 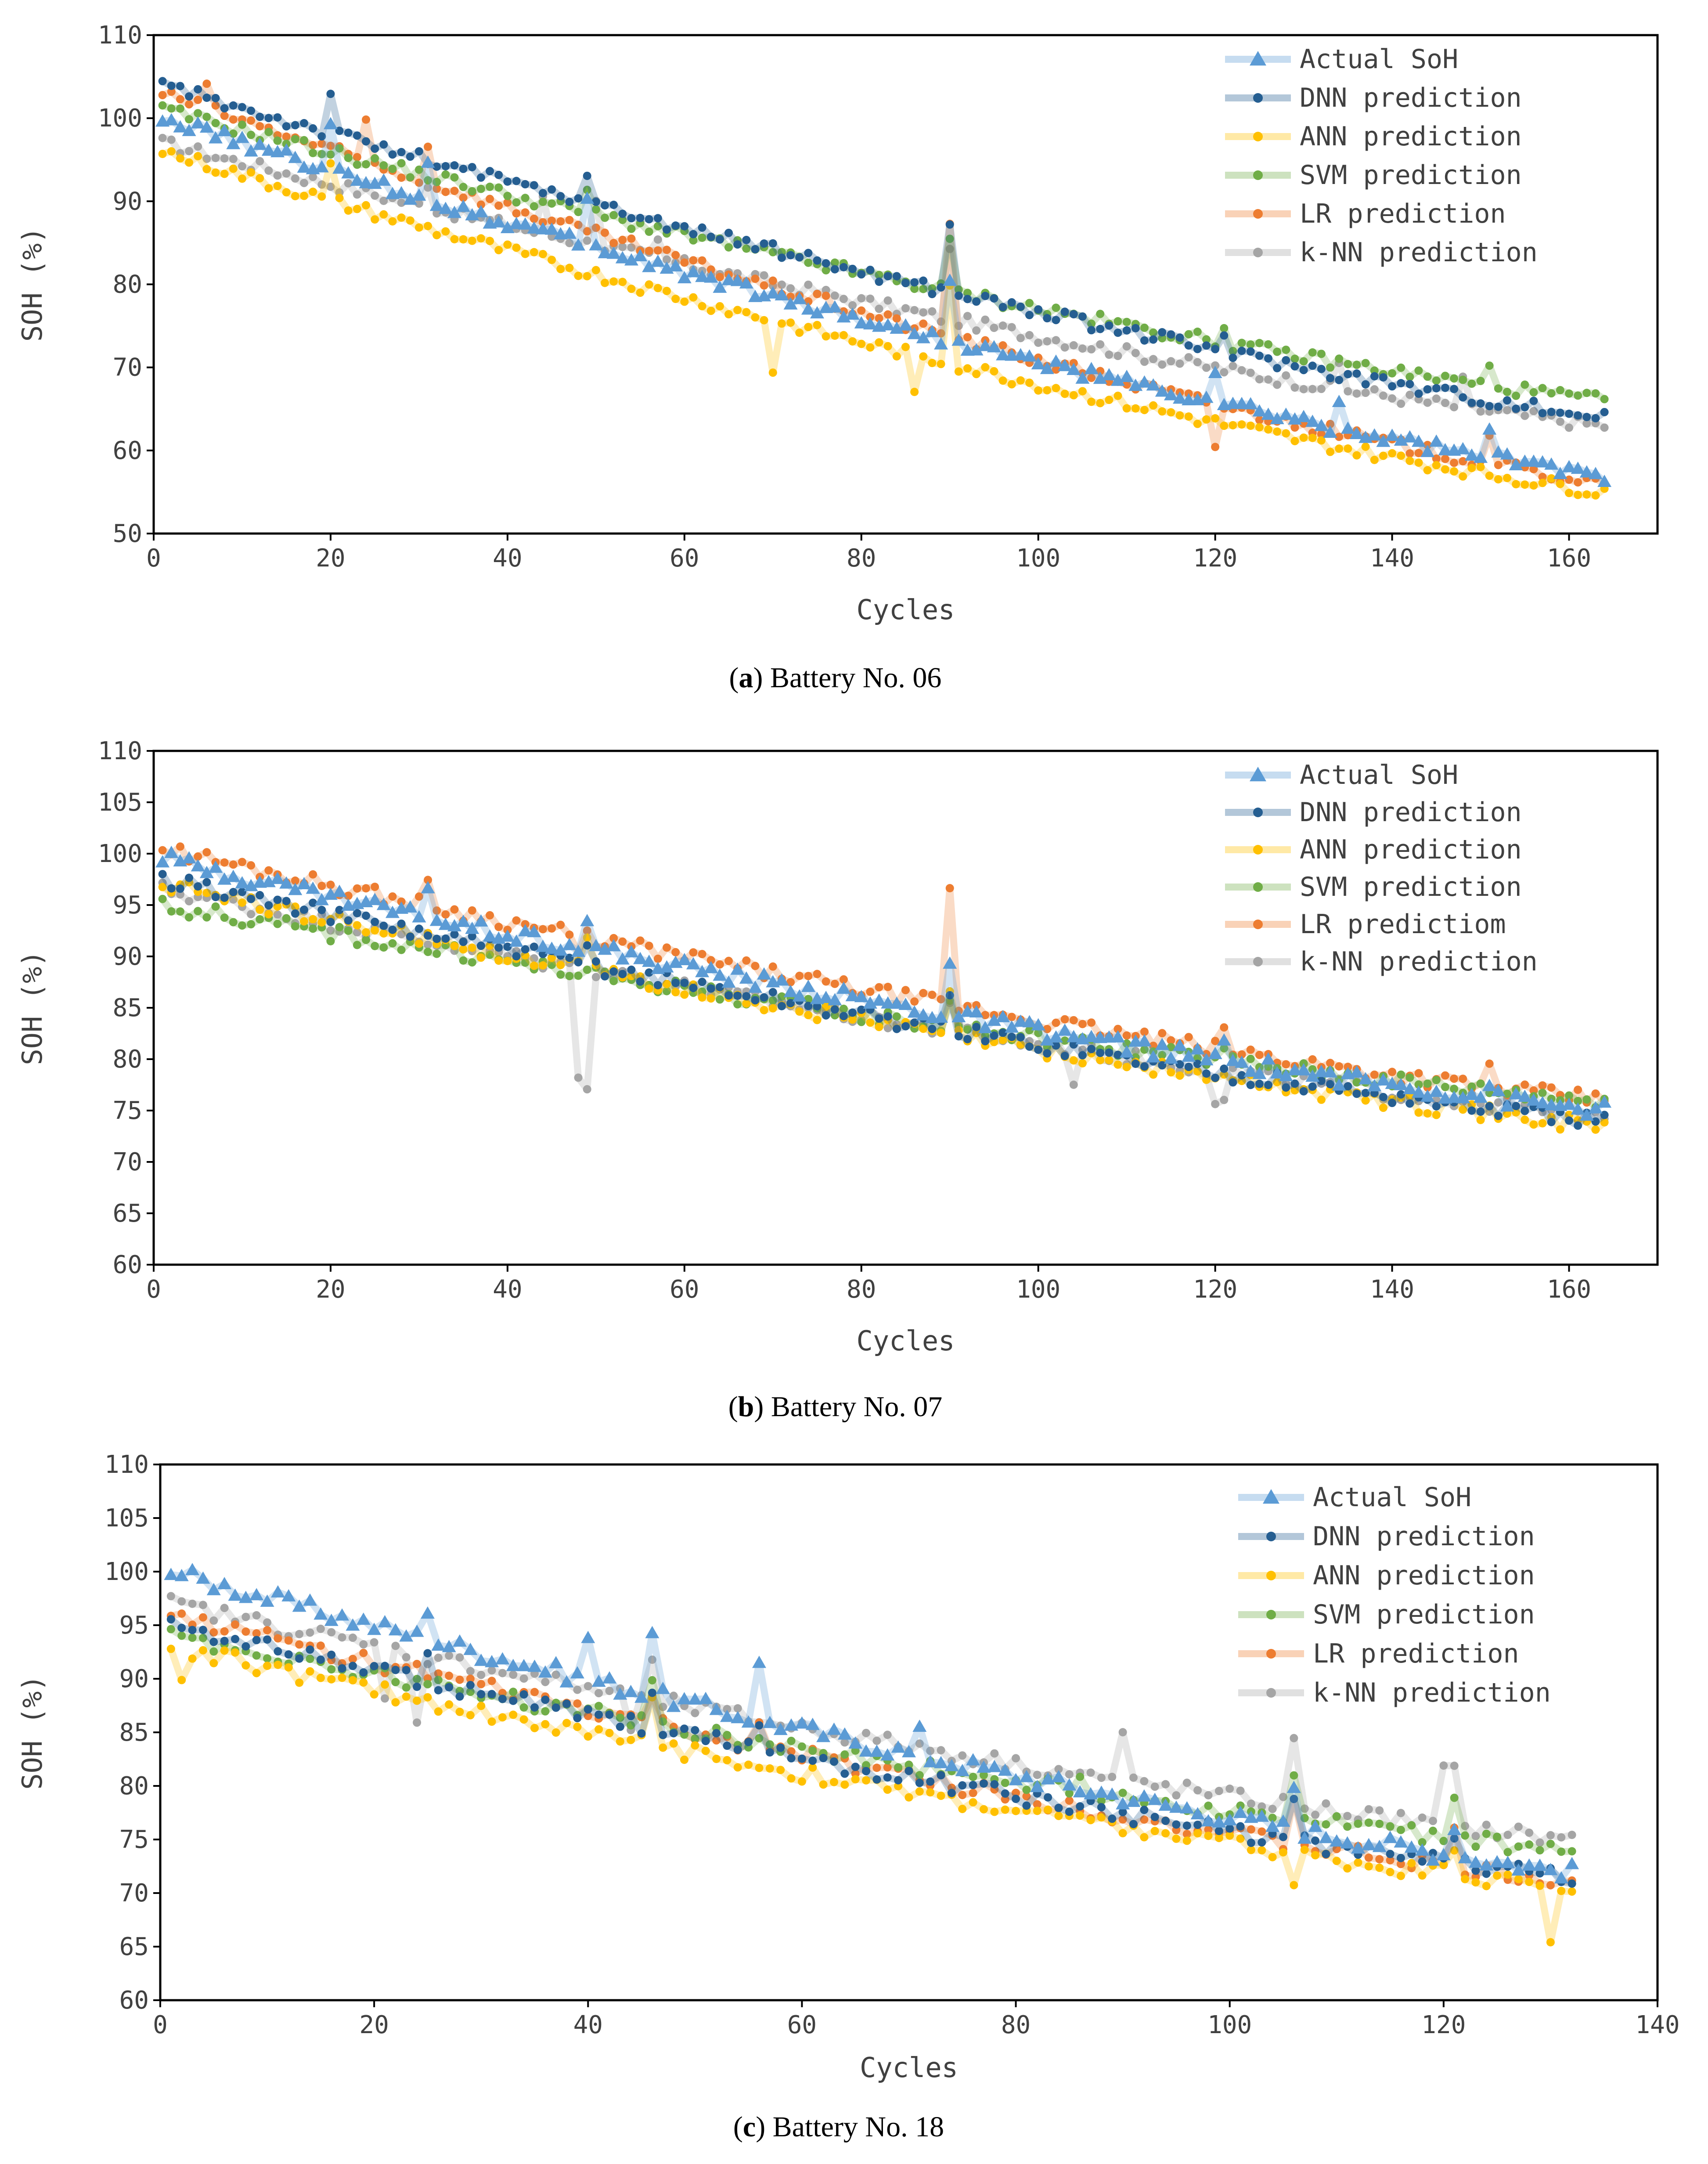 What do you see at coordinates (330, 558) in the screenshot?
I see `x-tick-label: 20` at bounding box center [330, 558].